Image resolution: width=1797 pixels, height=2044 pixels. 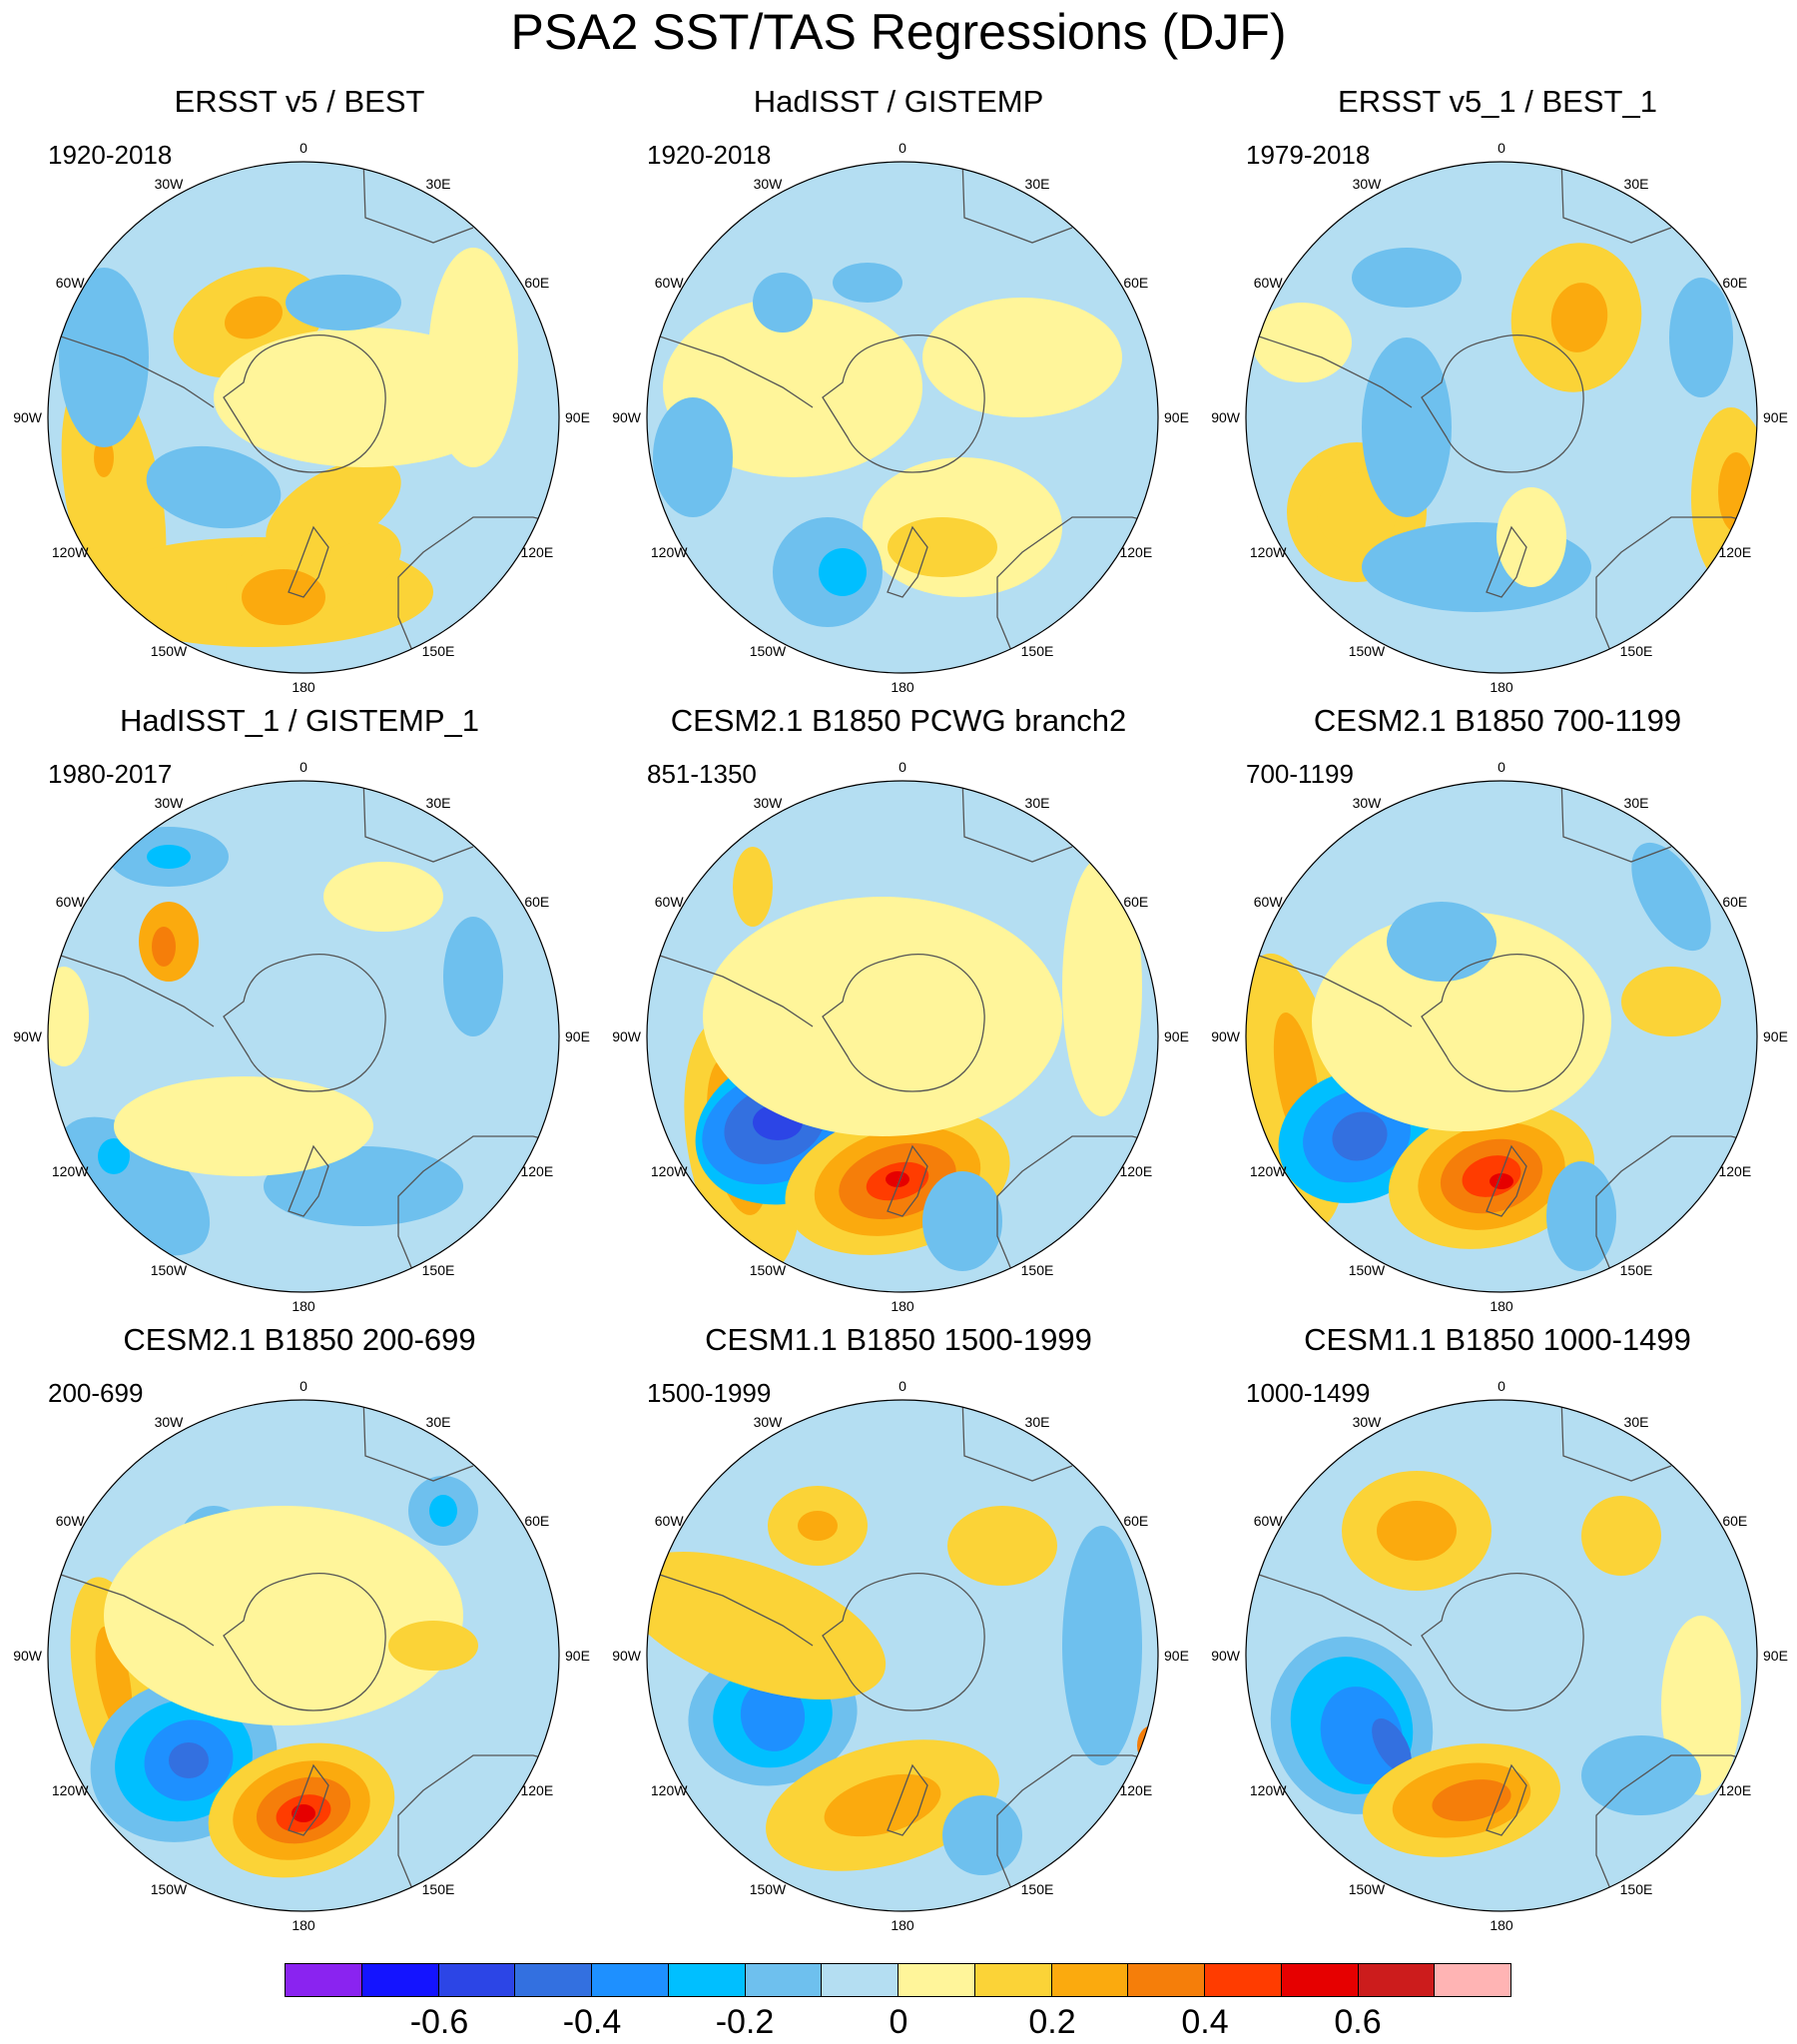 What do you see at coordinates (898, 101) in the screenshot?
I see `panel-title: HadISST / GISTEMP` at bounding box center [898, 101].